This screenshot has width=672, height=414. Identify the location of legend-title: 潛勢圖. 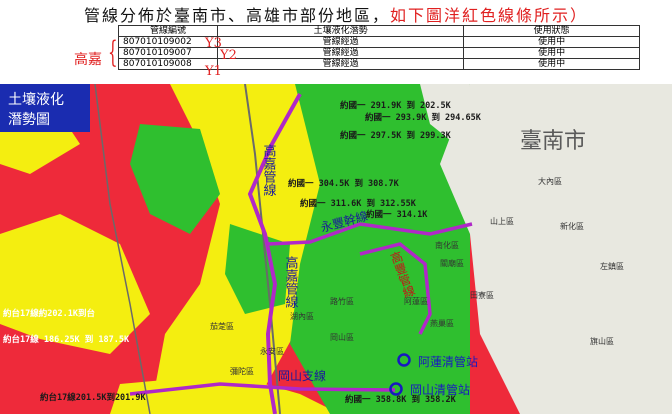
(29, 120).